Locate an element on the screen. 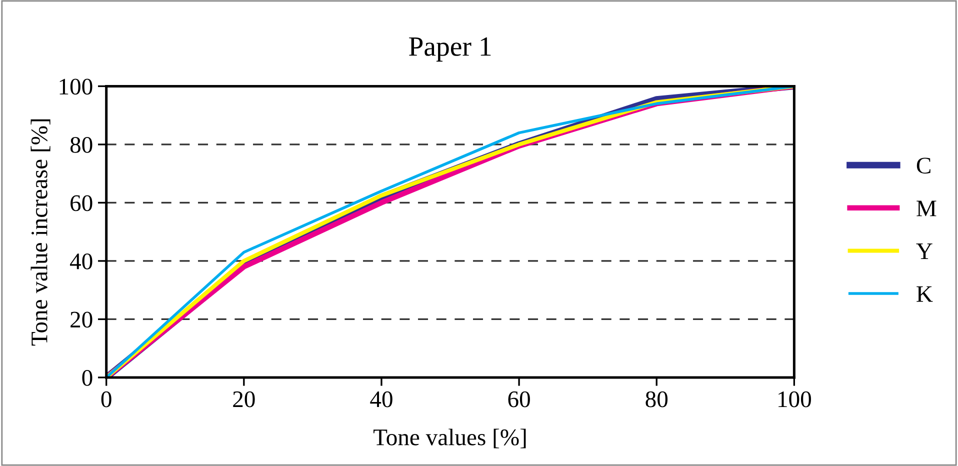 The image size is (958, 466). chart-title: Paper 1 is located at coordinates (450, 49).